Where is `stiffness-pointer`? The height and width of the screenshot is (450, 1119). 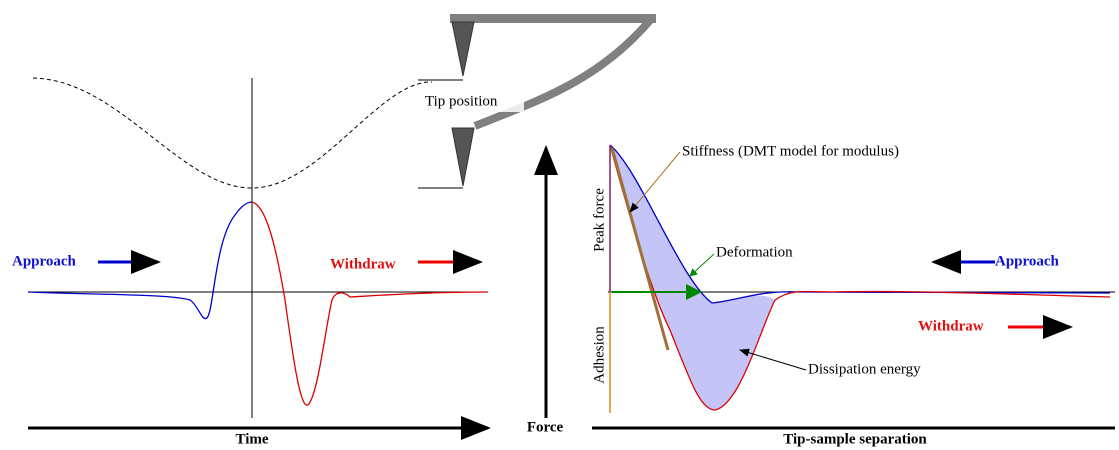
stiffness-pointer is located at coordinates (655, 182).